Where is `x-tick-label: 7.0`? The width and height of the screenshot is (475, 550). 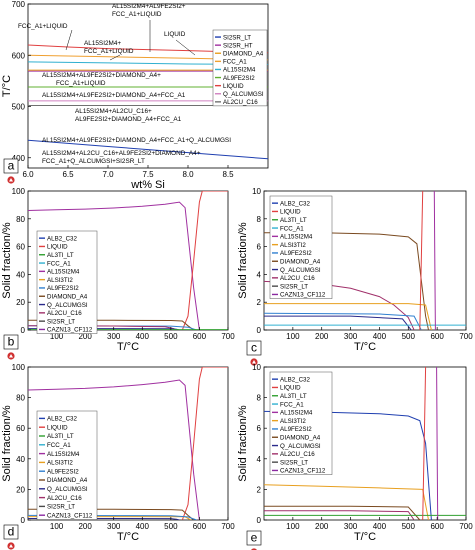 x-tick-label: 7.0 is located at coordinates (108, 174).